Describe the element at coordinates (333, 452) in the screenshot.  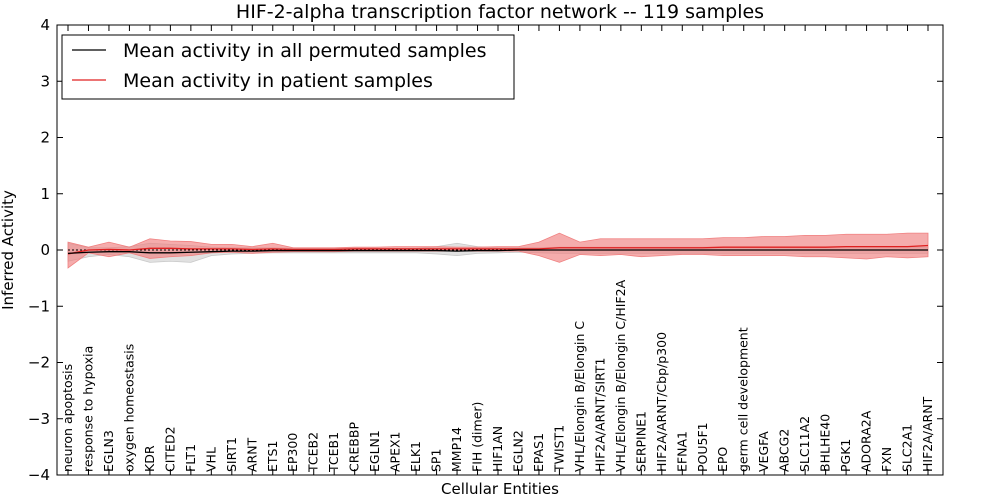
I see `x-tick-label-13: TCEB1` at that location.